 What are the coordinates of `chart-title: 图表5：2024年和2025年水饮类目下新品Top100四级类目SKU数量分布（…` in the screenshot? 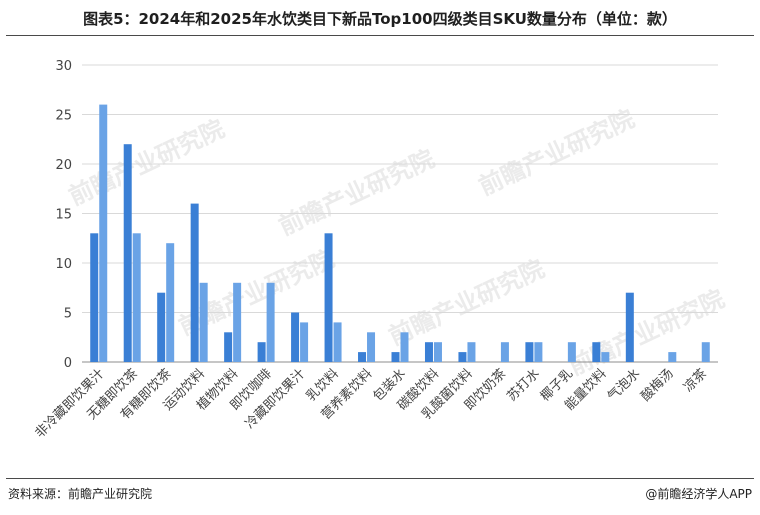 It's located at (380, 19).